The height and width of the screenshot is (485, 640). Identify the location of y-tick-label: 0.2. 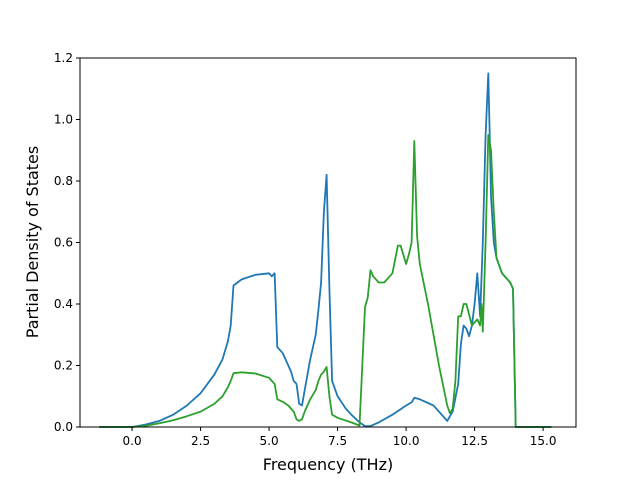
(63, 366).